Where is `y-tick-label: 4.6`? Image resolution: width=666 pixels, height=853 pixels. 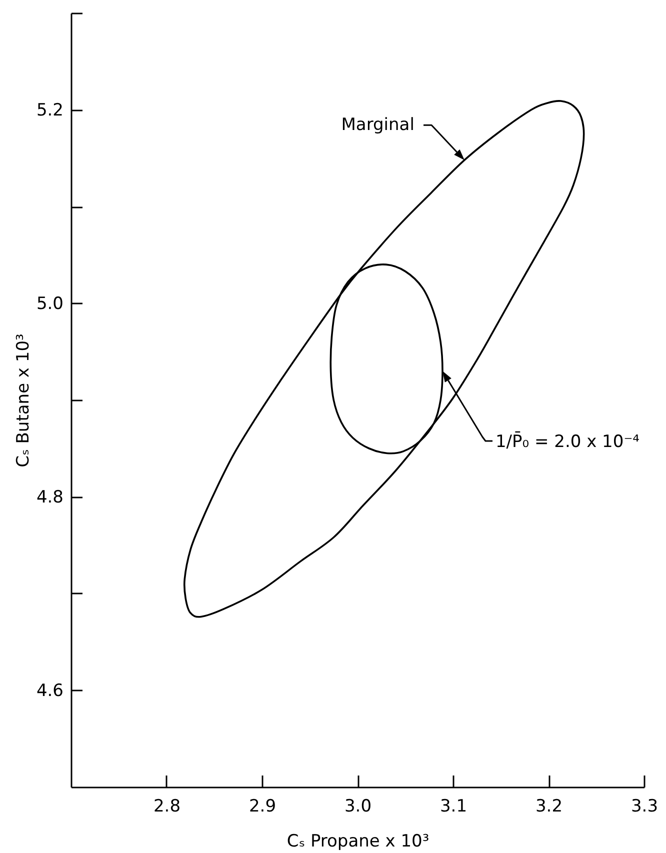 y-tick-label: 4.6 is located at coordinates (50, 690).